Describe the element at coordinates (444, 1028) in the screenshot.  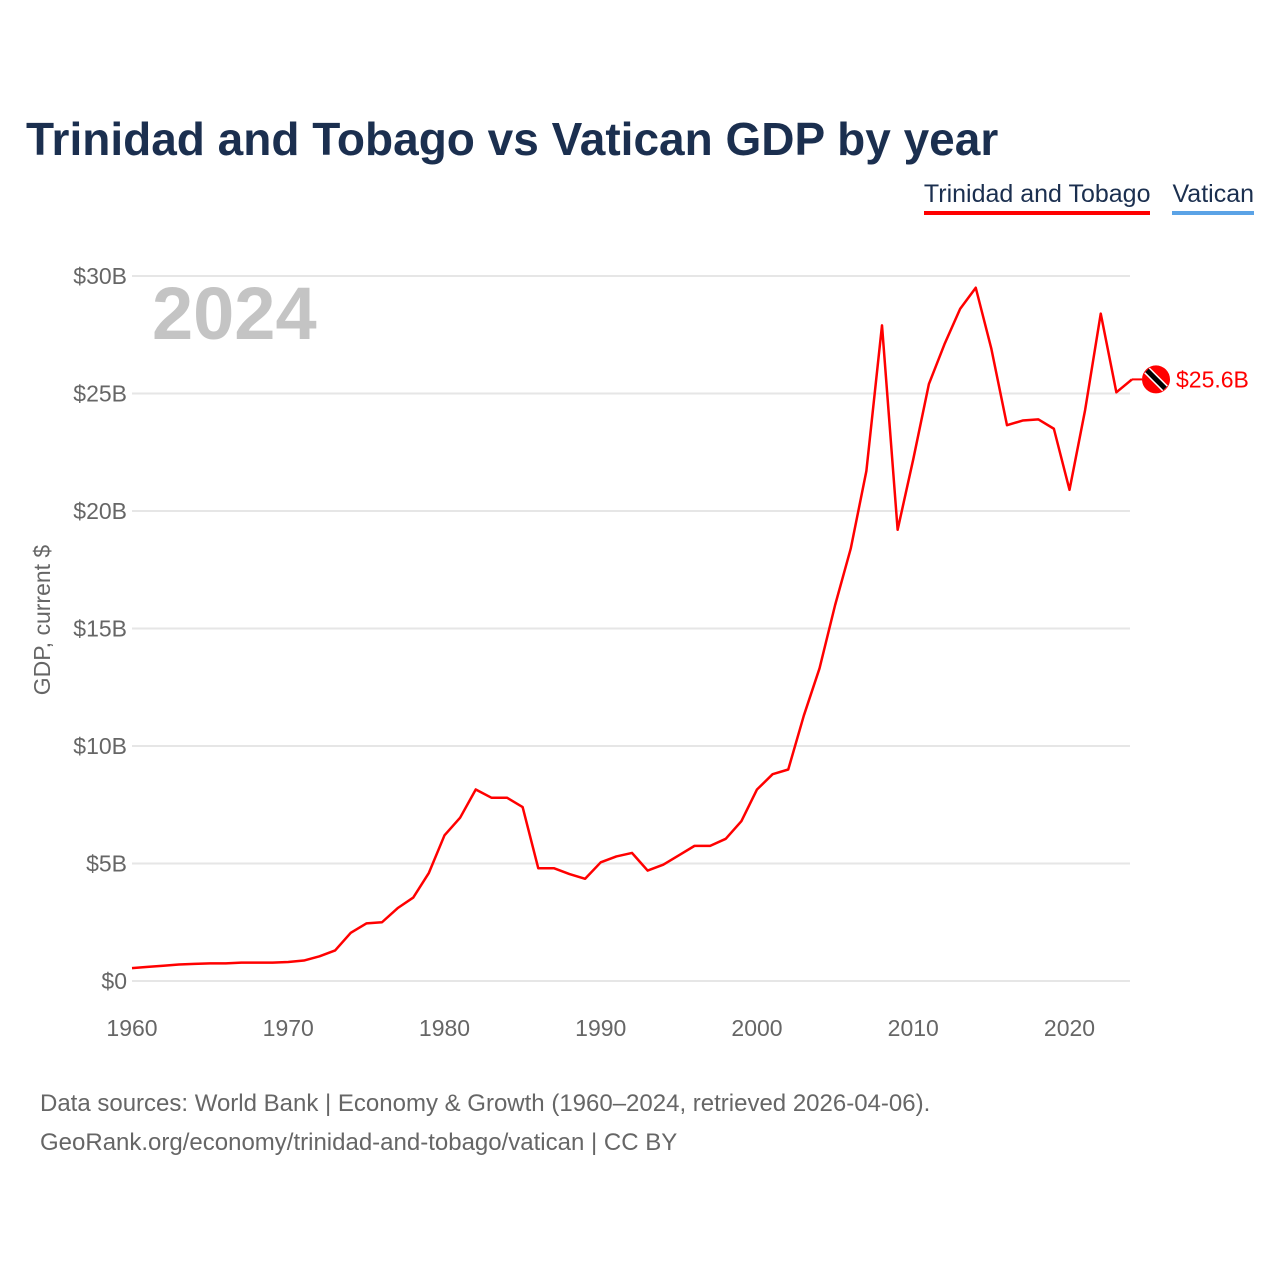
I see `x-tick-label: 1980` at that location.